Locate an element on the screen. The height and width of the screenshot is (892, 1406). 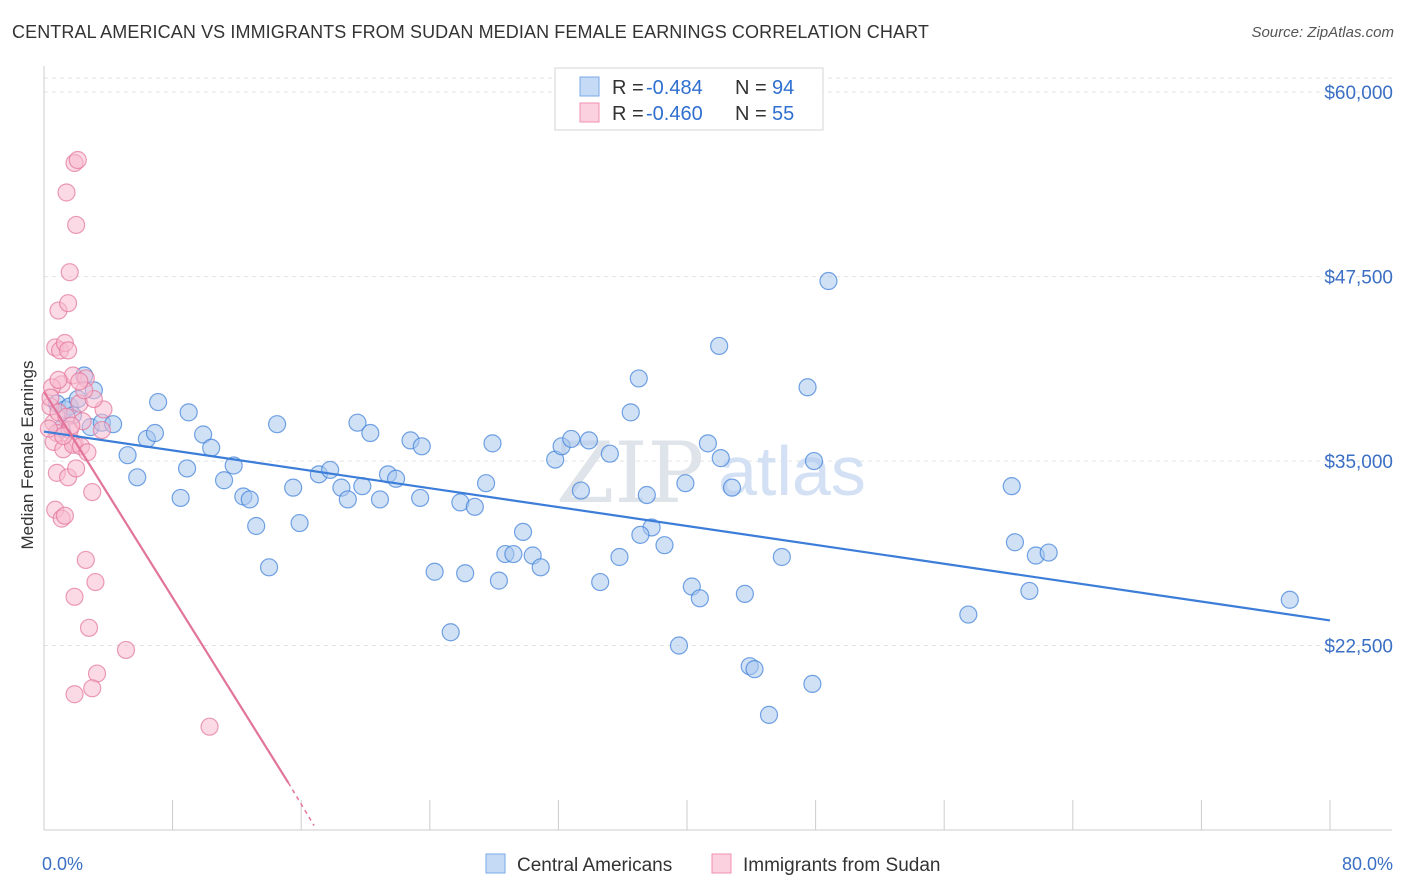
bottom-legend-label-central-americans: Central Americans is located at coordinates (594, 865).